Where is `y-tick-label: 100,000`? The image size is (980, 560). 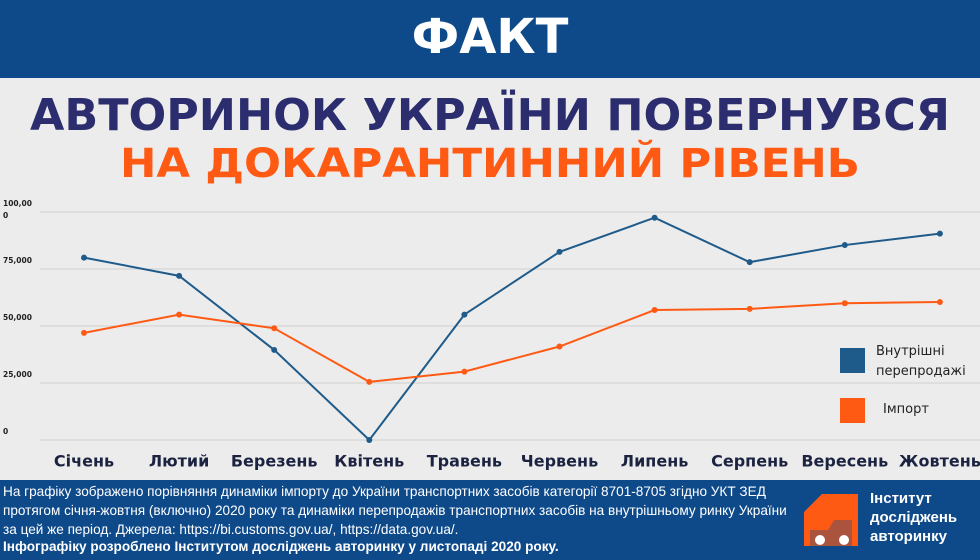
y-tick-label: 100,000 is located at coordinates (17, 209).